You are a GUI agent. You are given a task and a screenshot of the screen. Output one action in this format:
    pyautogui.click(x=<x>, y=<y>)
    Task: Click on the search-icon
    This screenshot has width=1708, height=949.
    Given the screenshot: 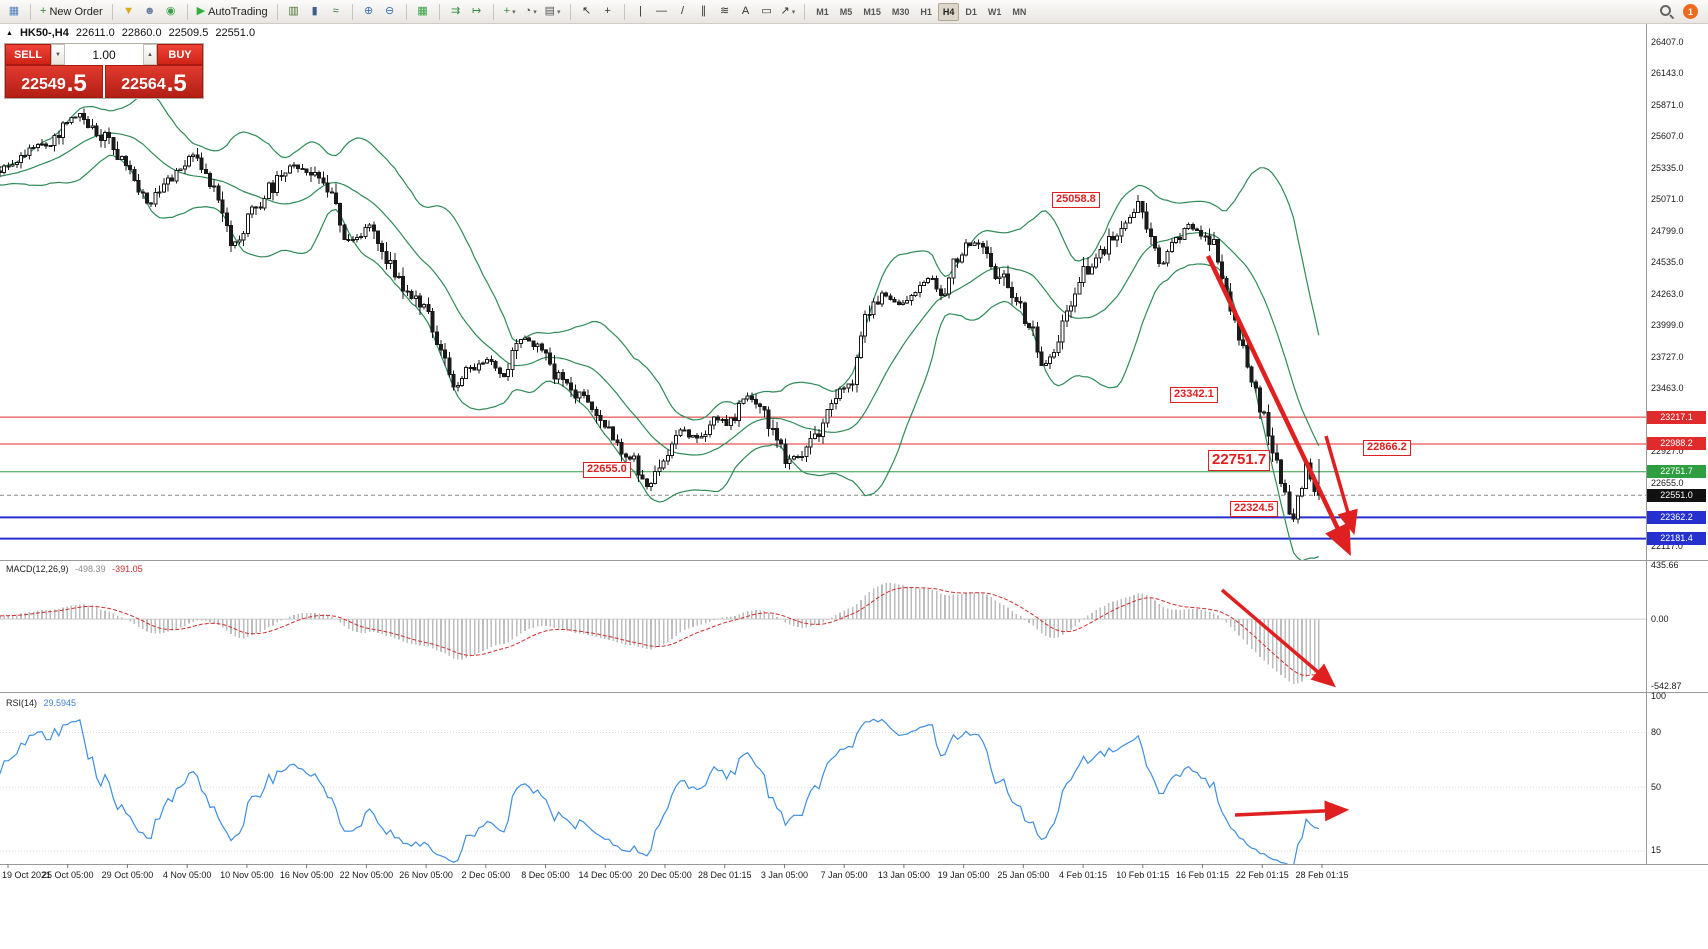 What is the action you would take?
    pyautogui.click(x=1666, y=11)
    